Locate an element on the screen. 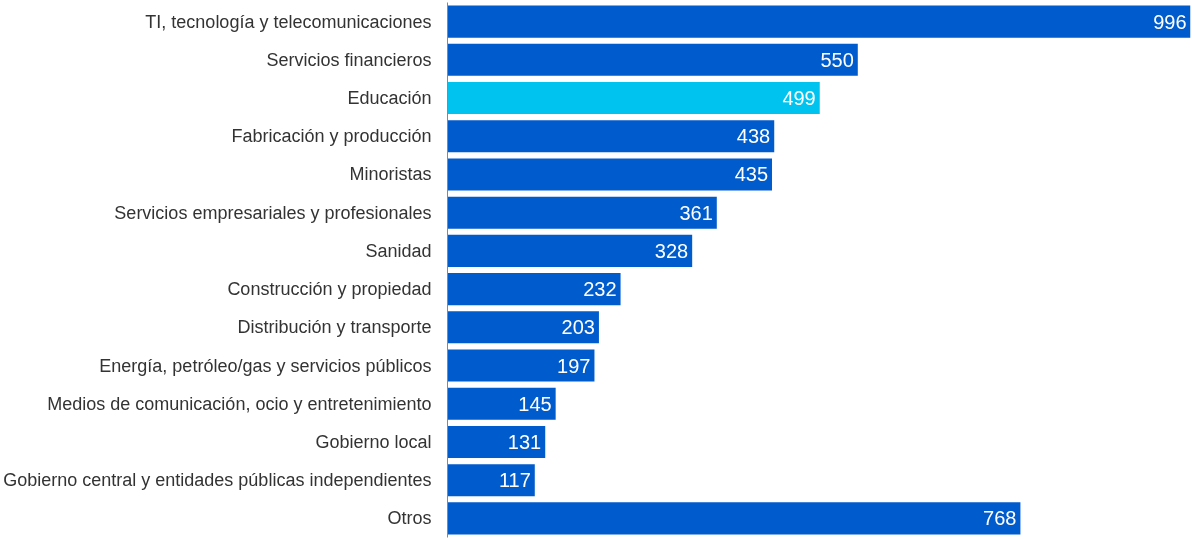 Image resolution: width=1192 pixels, height=539 pixels. data-label: 145 is located at coordinates (535, 403).